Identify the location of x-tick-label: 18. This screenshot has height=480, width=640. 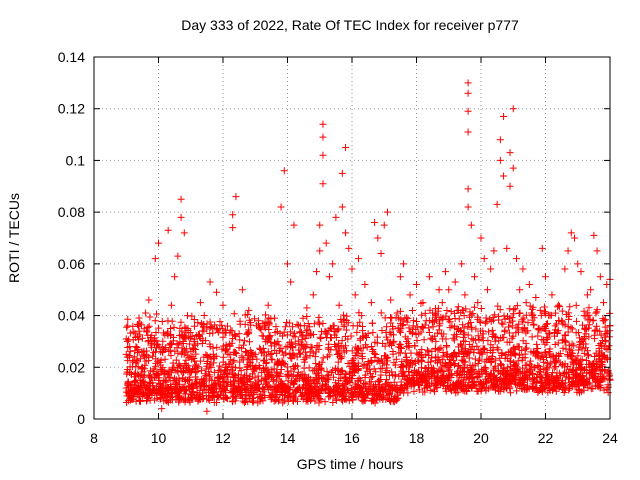
(417, 438).